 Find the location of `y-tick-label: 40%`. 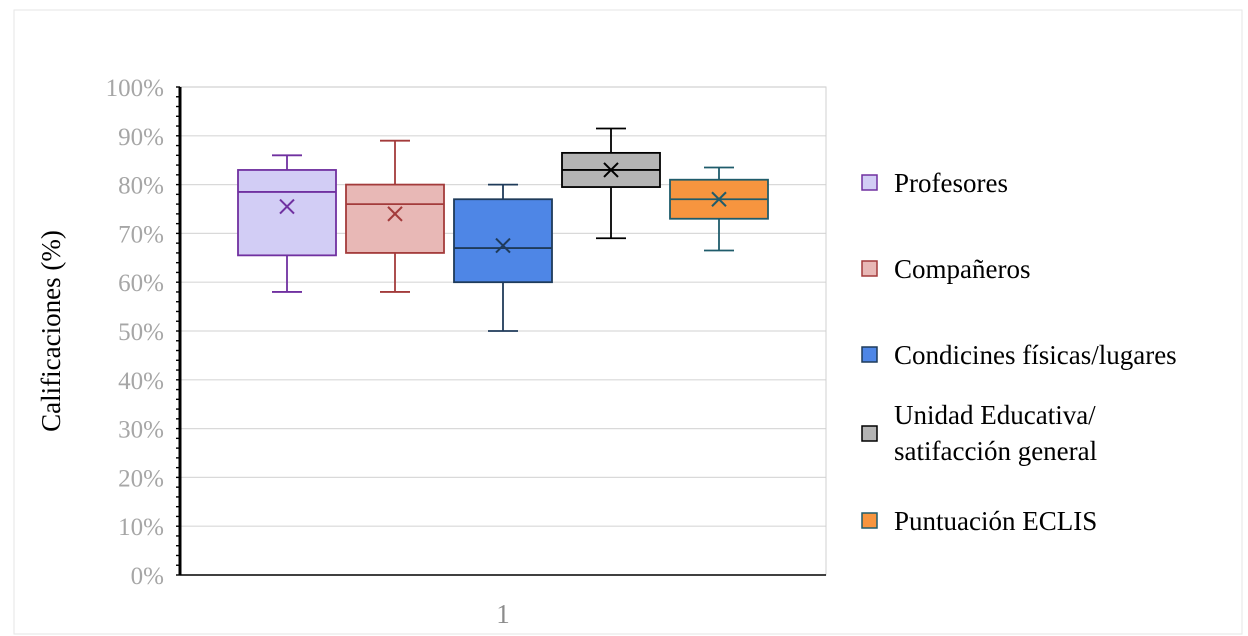

y-tick-label: 40% is located at coordinates (141, 381).